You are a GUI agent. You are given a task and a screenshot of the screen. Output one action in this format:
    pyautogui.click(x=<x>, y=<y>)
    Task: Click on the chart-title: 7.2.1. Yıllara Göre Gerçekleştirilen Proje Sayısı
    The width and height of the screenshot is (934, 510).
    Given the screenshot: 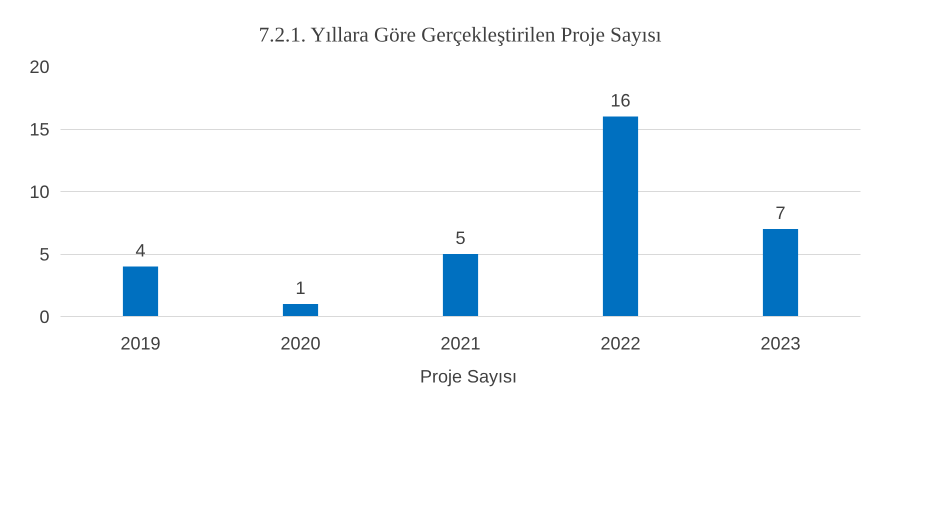 What is the action you would take?
    pyautogui.click(x=460, y=34)
    